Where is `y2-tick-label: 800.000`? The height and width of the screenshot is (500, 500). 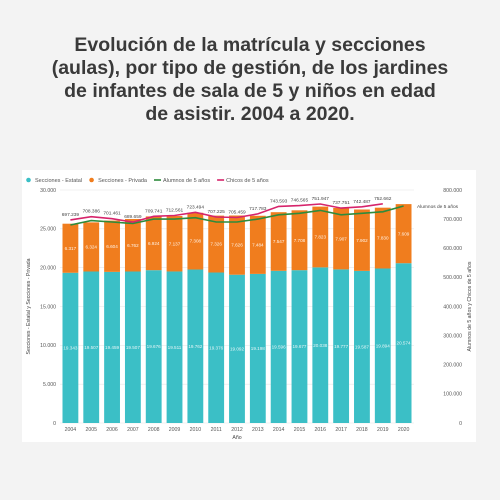
y2-tick-label: 800.000 is located at coordinates (452, 191).